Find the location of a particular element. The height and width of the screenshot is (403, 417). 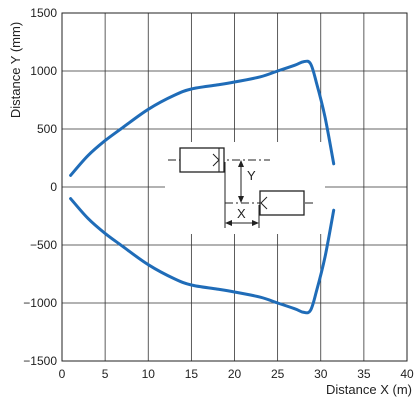

x-tick-label: 40 is located at coordinates (407, 374).